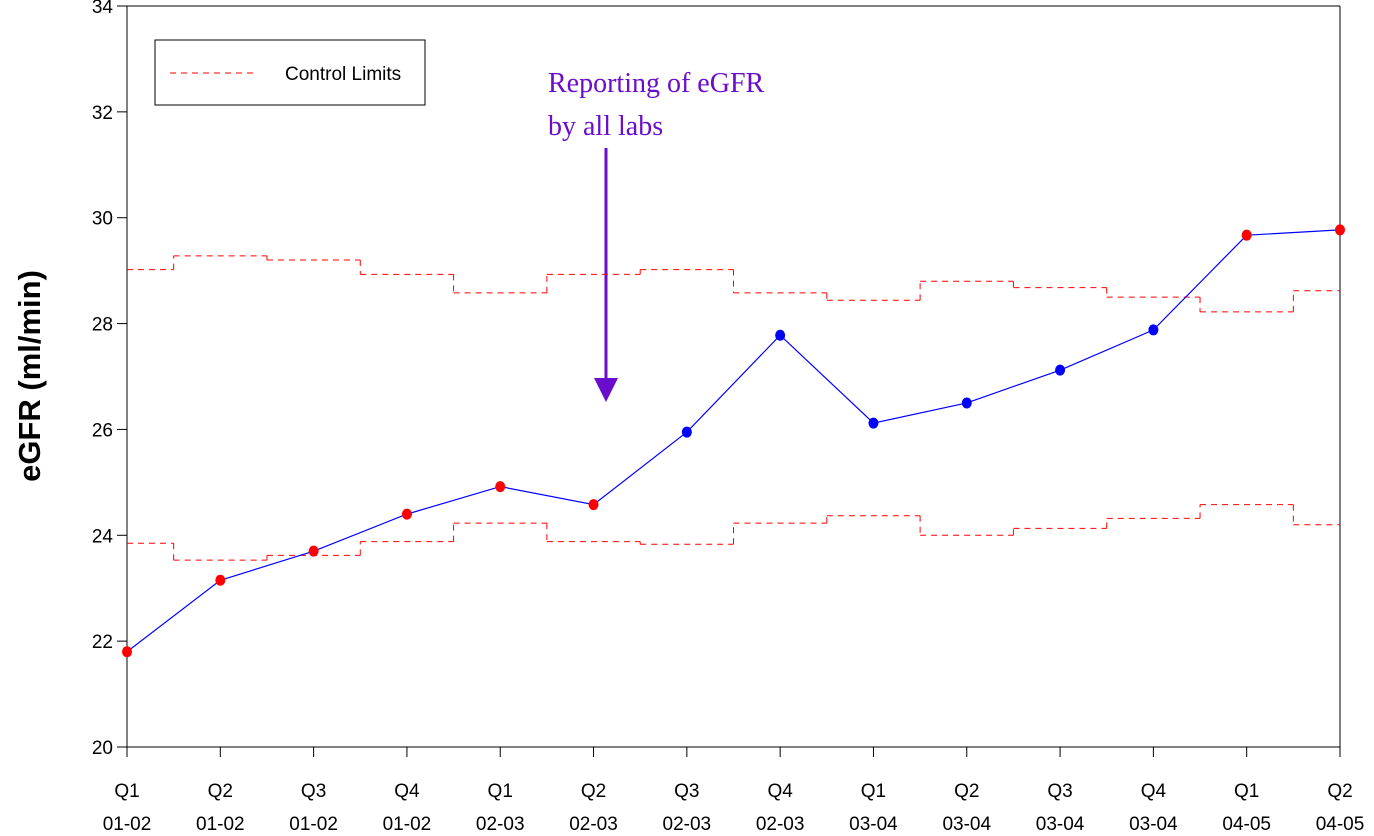  Describe the element at coordinates (102, 430) in the screenshot. I see `y-tick-label: 26` at that location.